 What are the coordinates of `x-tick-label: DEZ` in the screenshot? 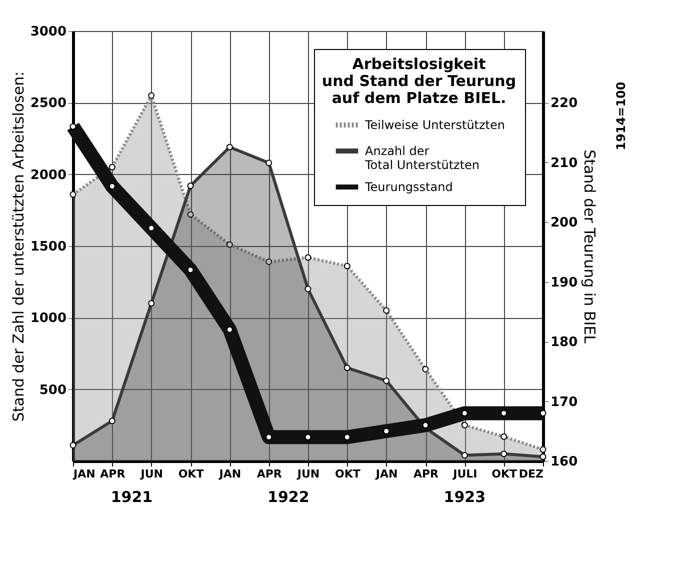 It's located at (531, 474).